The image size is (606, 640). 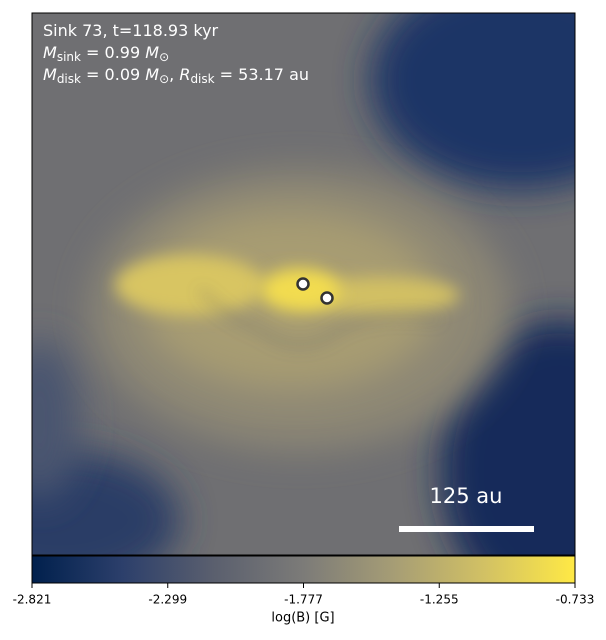 I want to click on annotation: Mdisk = 0.09 M⊙, Rdisk = 53.17 au, so click(x=176, y=75).